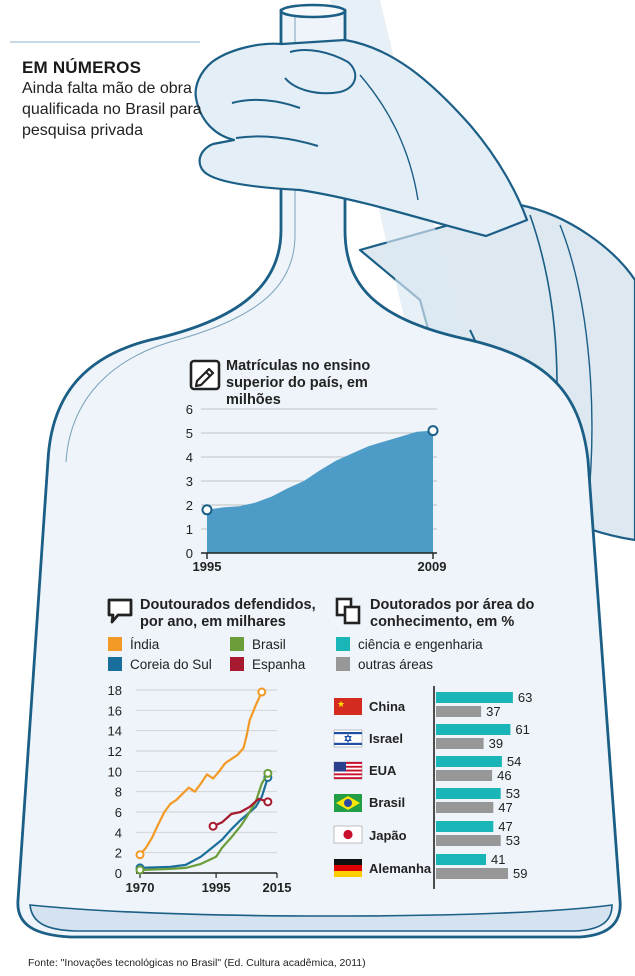  Describe the element at coordinates (387, 706) in the screenshot. I see `category-label: China` at that location.